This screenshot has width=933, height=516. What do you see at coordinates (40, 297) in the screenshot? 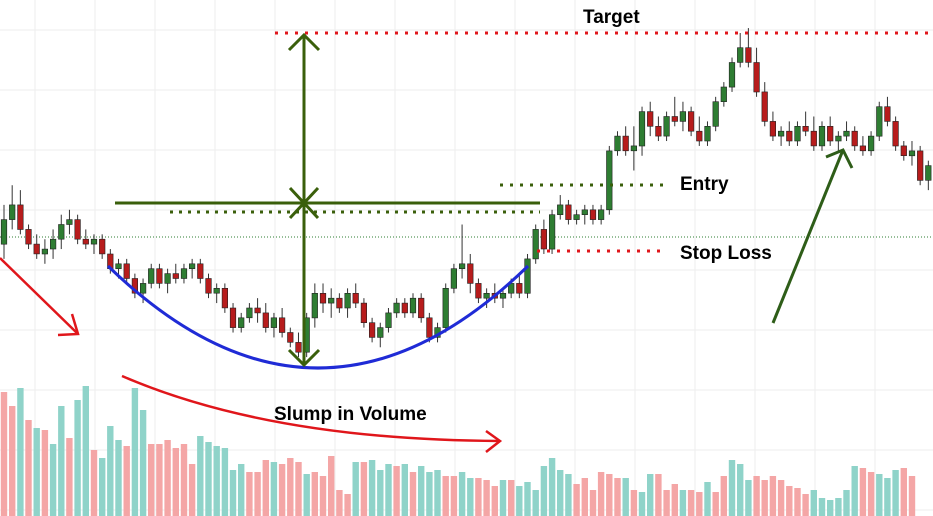
I see `downtrend-arrow` at bounding box center [40, 297].